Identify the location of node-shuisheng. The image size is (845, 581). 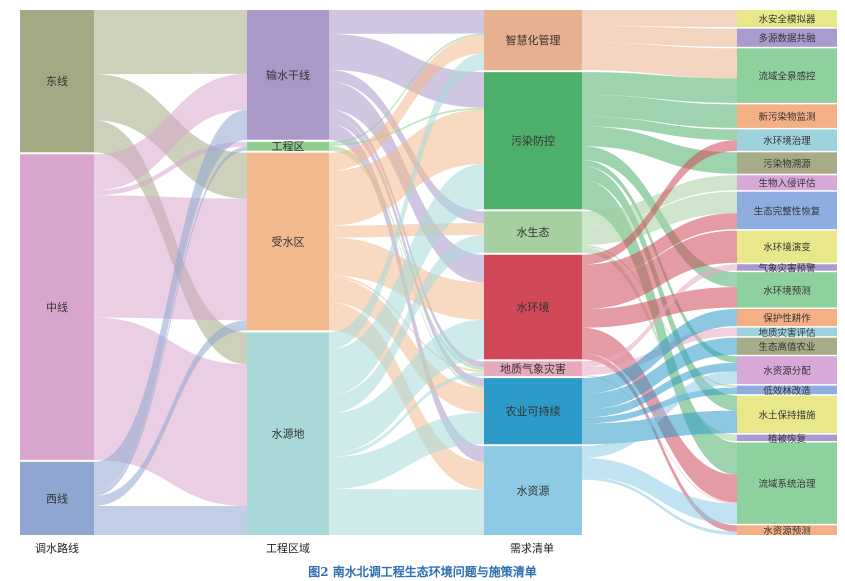
(533, 232).